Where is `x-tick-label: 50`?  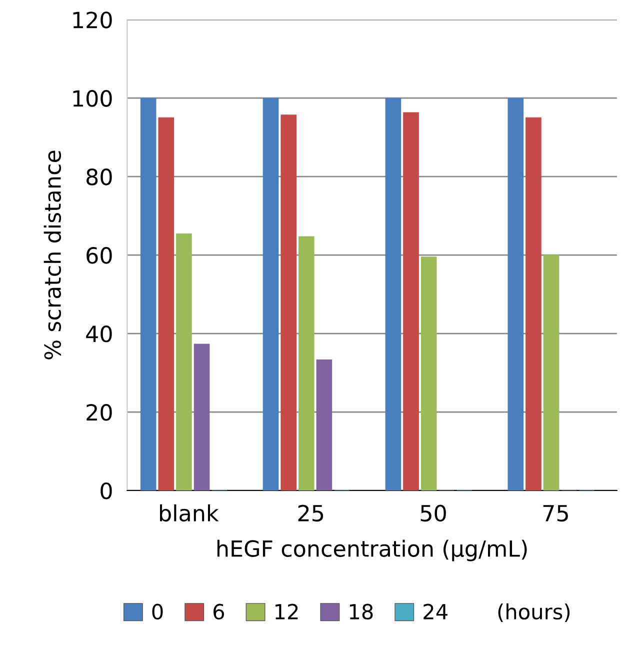 x-tick-label: 50 is located at coordinates (433, 513).